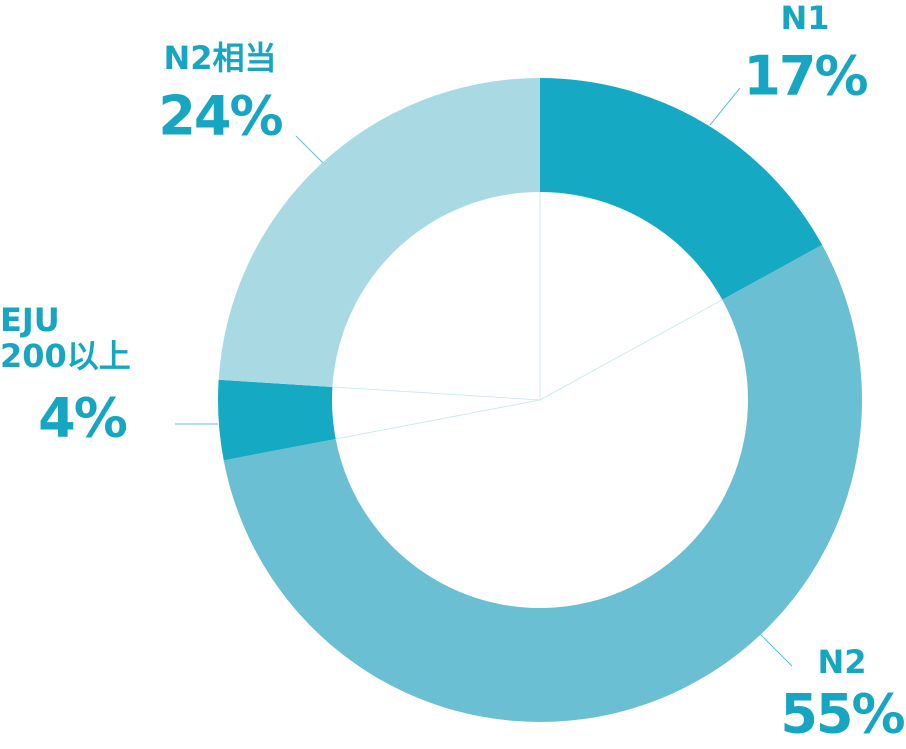 Image resolution: width=906 pixels, height=749 pixels. I want to click on category-label: N2, so click(841, 662).